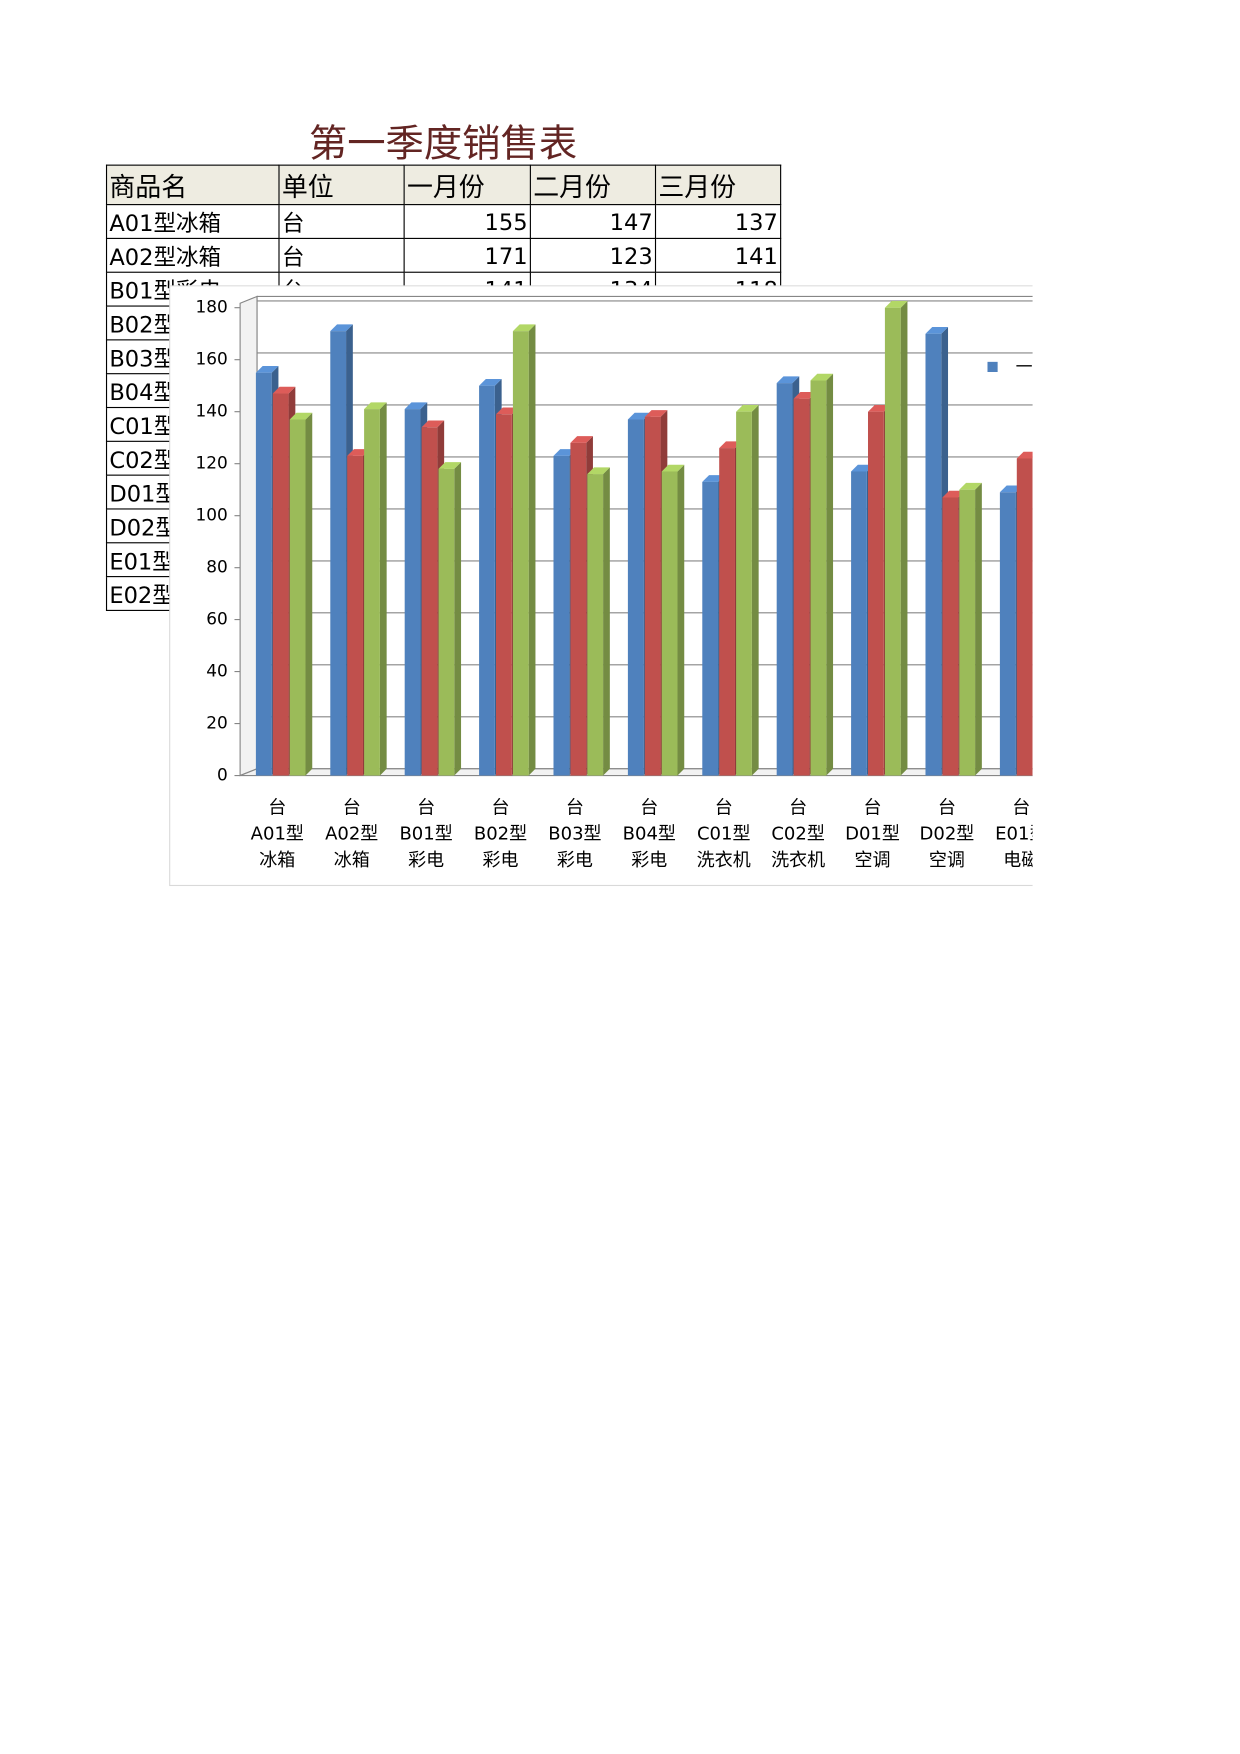 This screenshot has width=1240, height=1754. I want to click on y-tick-label: 40, so click(217, 671).